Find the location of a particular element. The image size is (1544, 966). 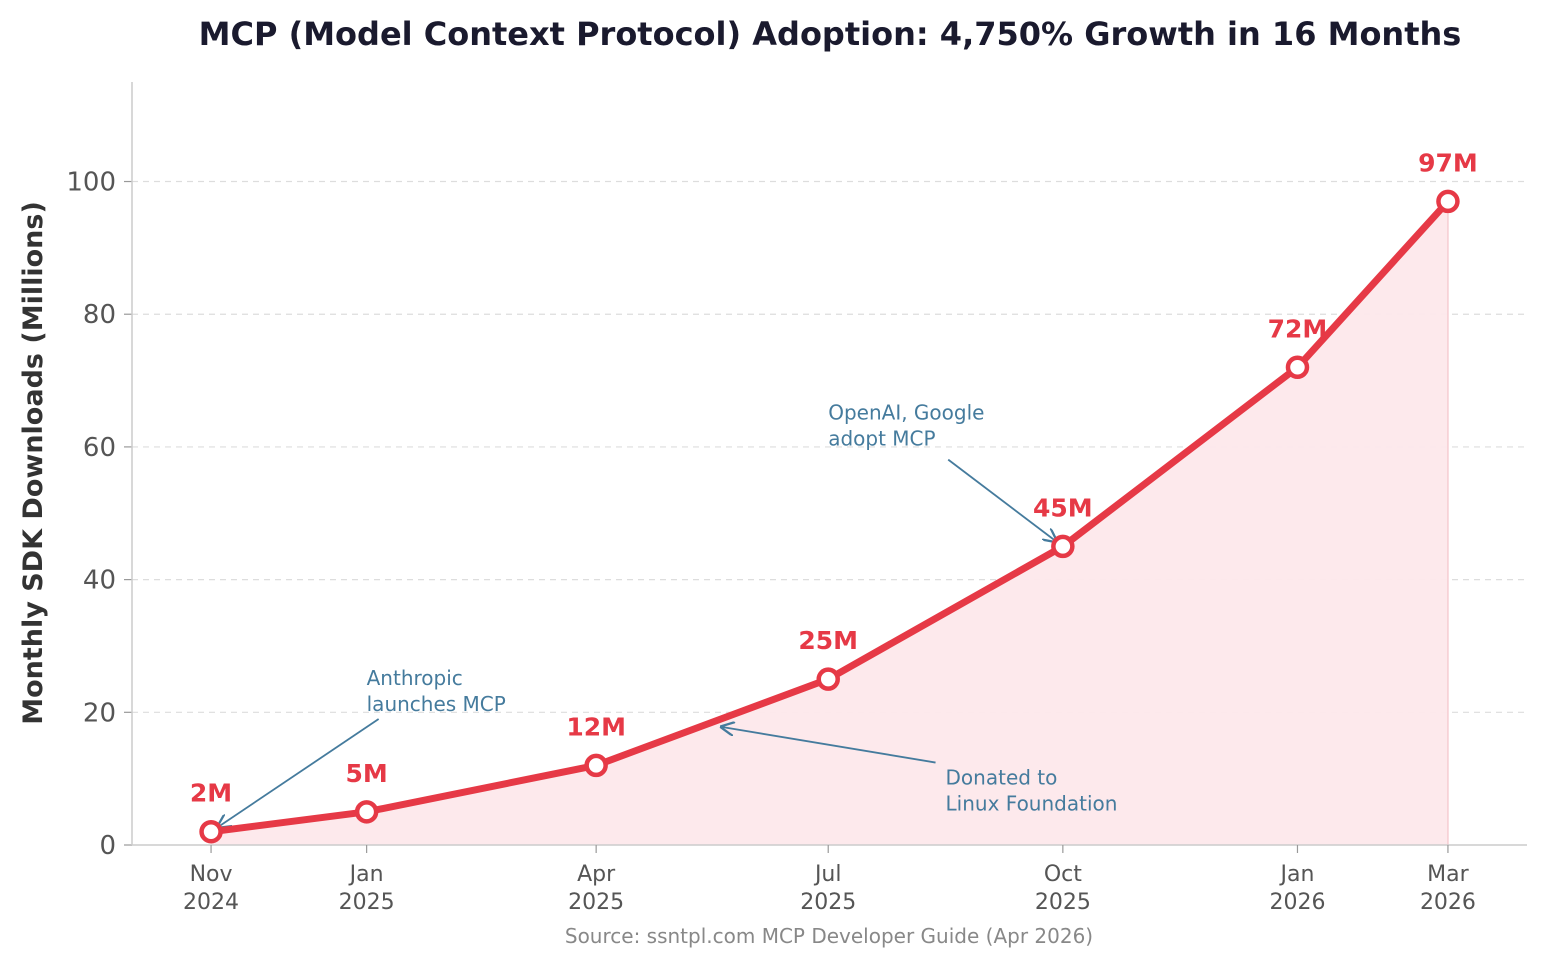

y-tick-label: 20 is located at coordinates (99, 713).